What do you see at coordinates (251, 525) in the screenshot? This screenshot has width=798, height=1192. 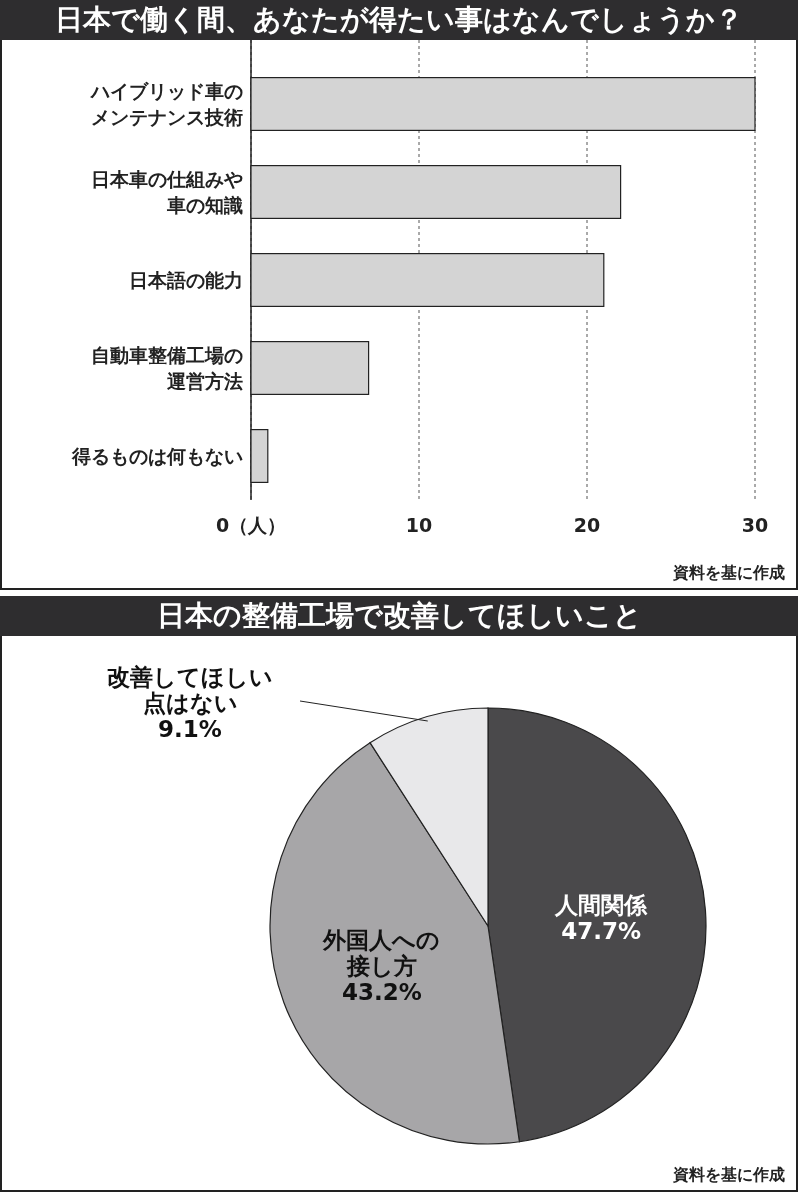 I see `x-tick-label: 0（人）` at bounding box center [251, 525].